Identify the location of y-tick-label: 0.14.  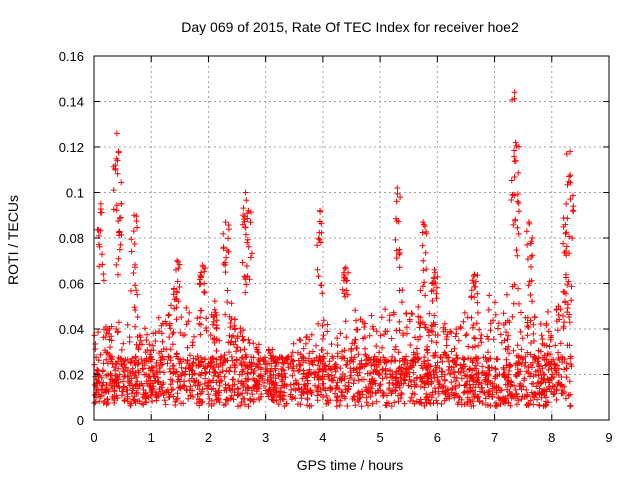
(71, 102).